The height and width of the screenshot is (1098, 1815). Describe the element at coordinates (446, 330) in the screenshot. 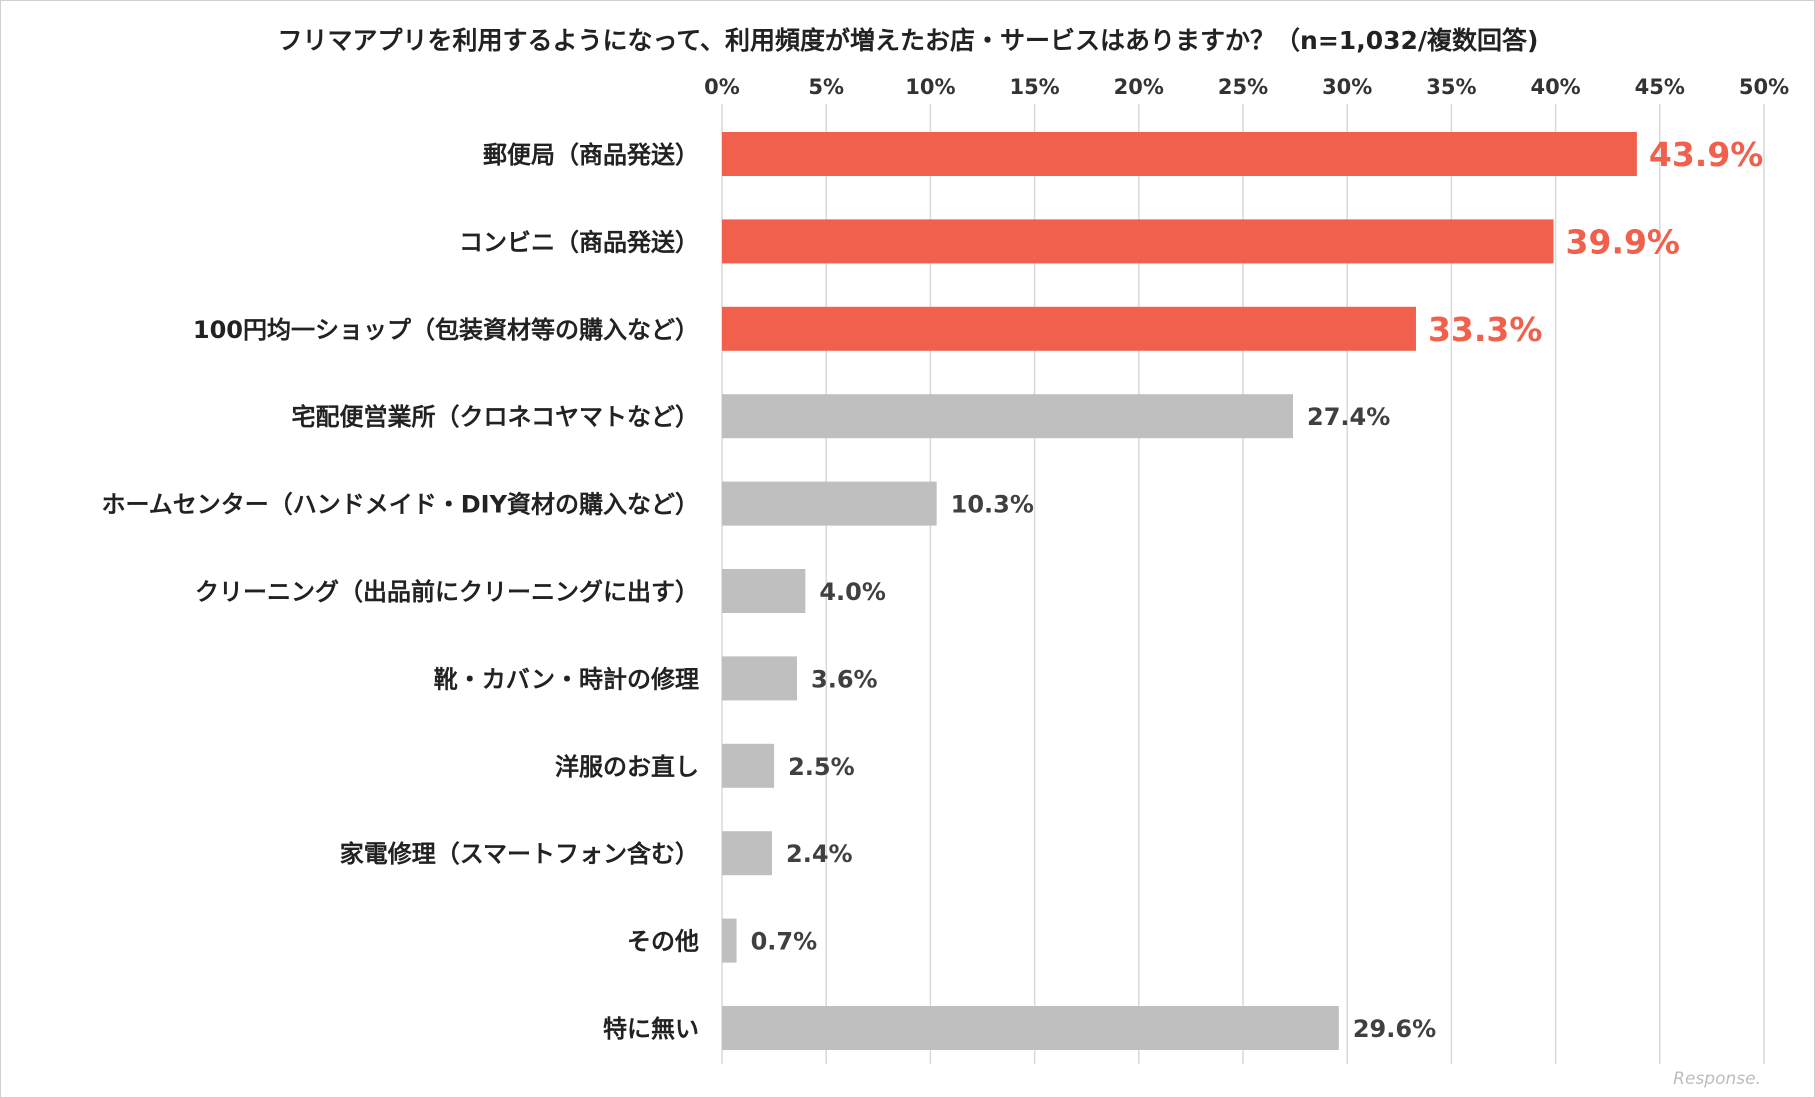

I see `category-label: 100円均一ショップ（包装資材等の購入など）` at that location.